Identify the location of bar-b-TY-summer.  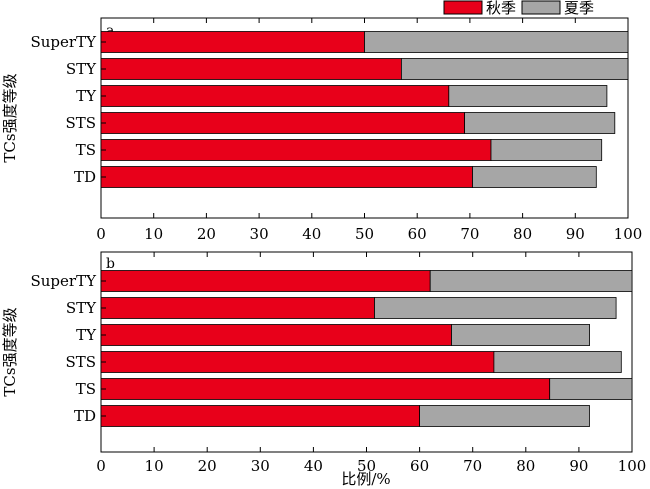
(521, 335).